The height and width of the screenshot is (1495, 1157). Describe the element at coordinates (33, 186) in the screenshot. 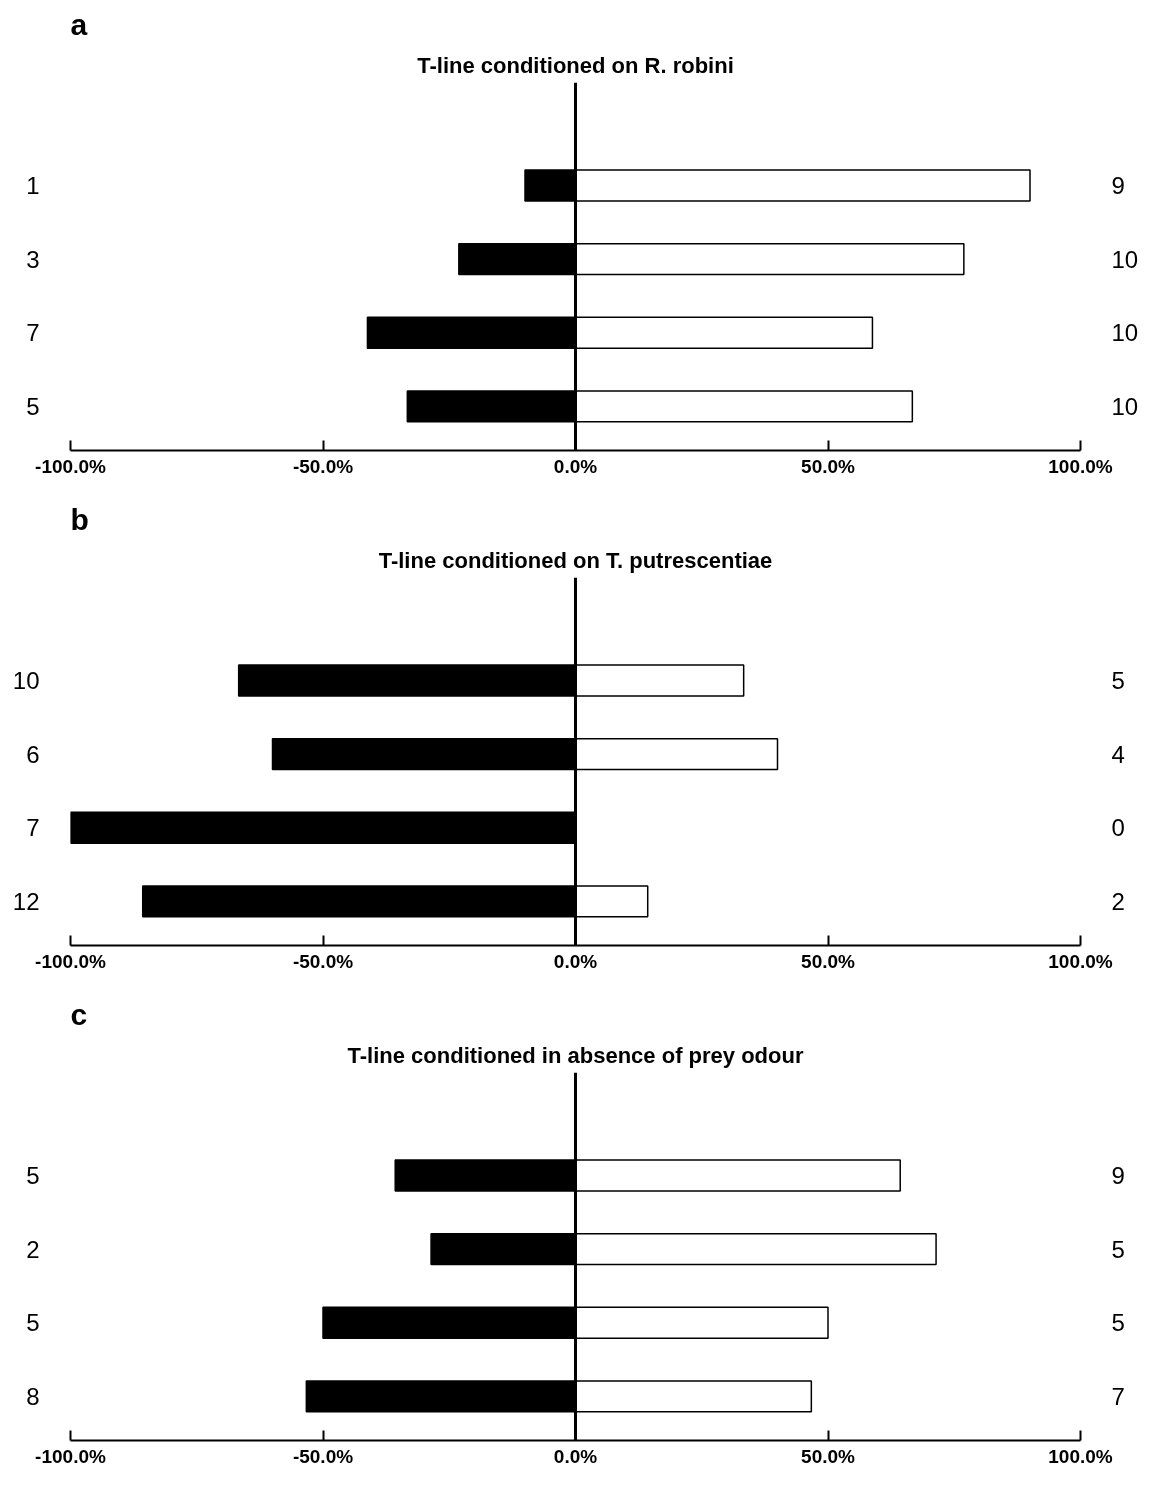

I see `y-tick-label: 1` at that location.